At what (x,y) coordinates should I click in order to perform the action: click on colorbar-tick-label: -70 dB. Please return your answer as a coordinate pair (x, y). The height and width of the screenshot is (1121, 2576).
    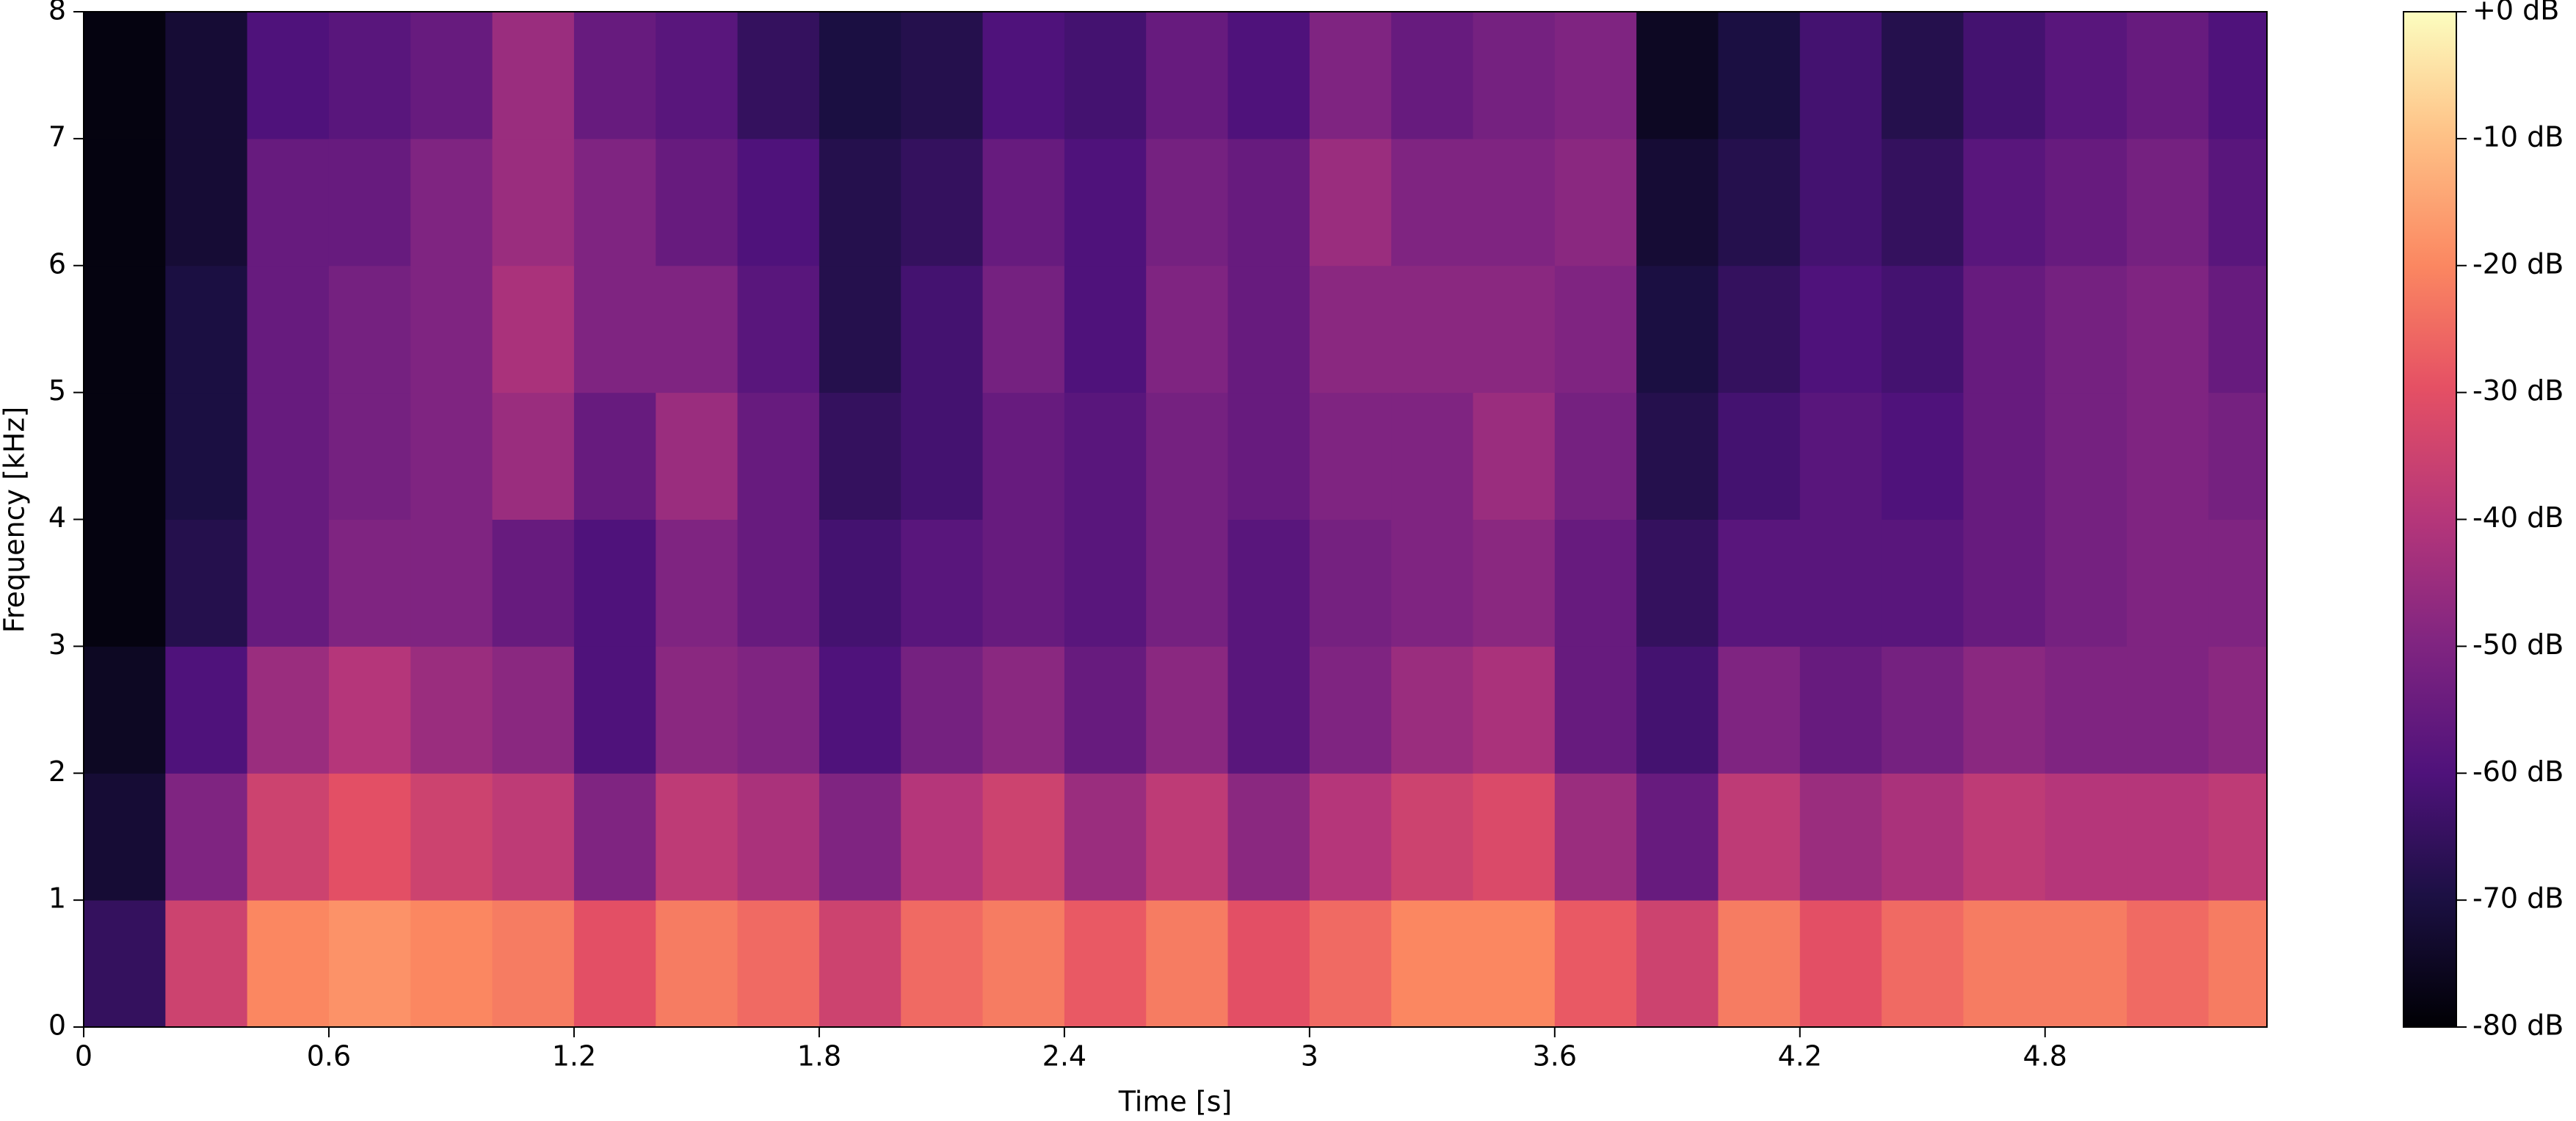
    Looking at the image, I should click on (2518, 899).